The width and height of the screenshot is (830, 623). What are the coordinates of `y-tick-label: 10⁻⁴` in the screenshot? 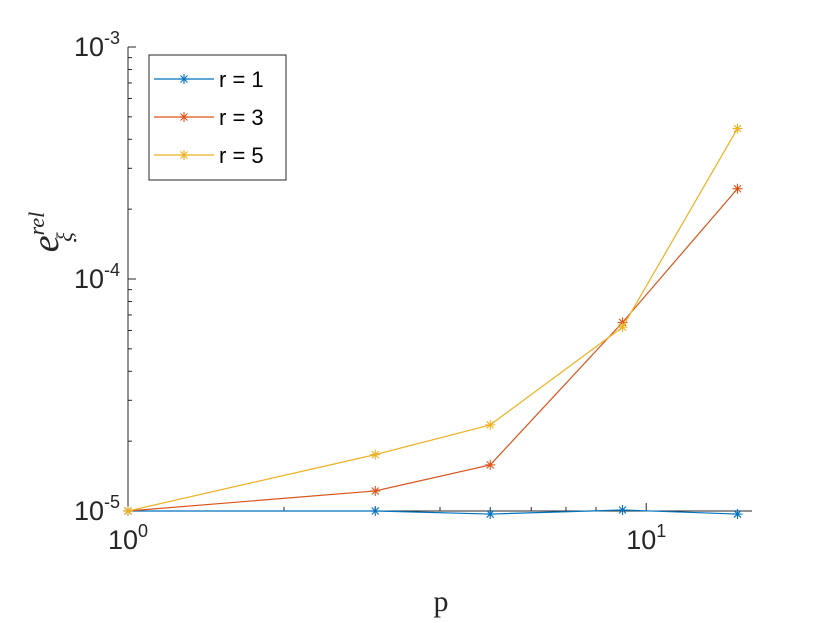 It's located at (97, 277).